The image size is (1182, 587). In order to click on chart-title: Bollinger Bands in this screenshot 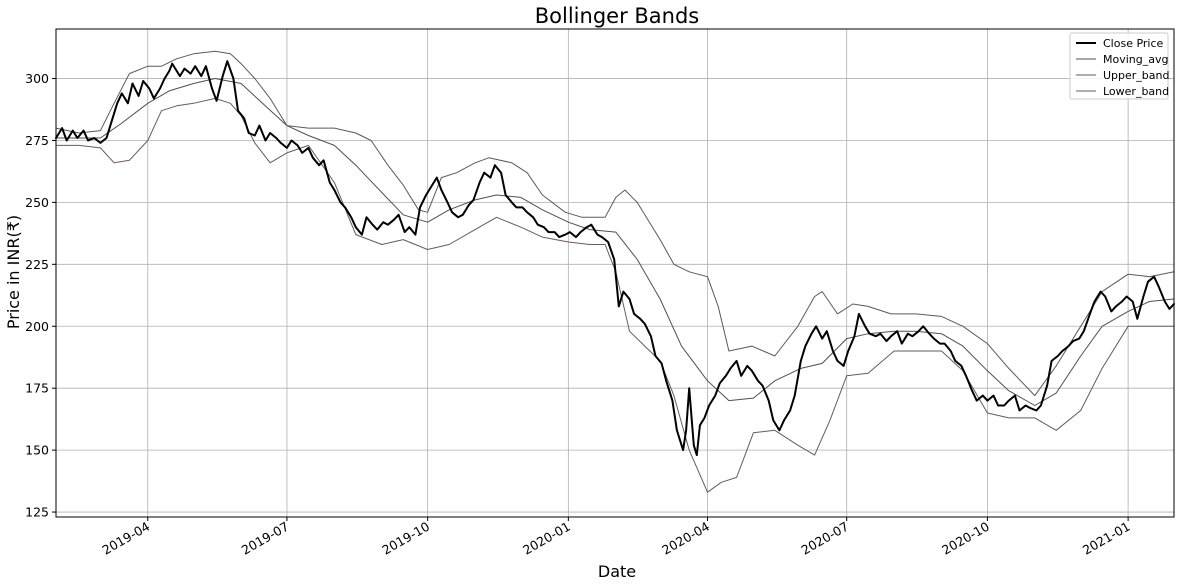, I will do `click(617, 16)`.